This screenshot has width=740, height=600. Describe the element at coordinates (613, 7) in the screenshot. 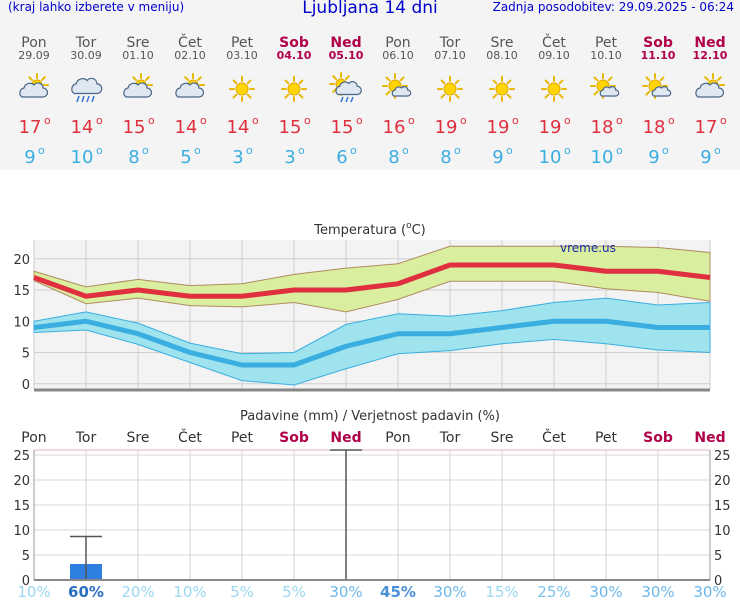

I see `last-updated: Zadnja posodobitev: 29.09.2025 - 06:24` at that location.